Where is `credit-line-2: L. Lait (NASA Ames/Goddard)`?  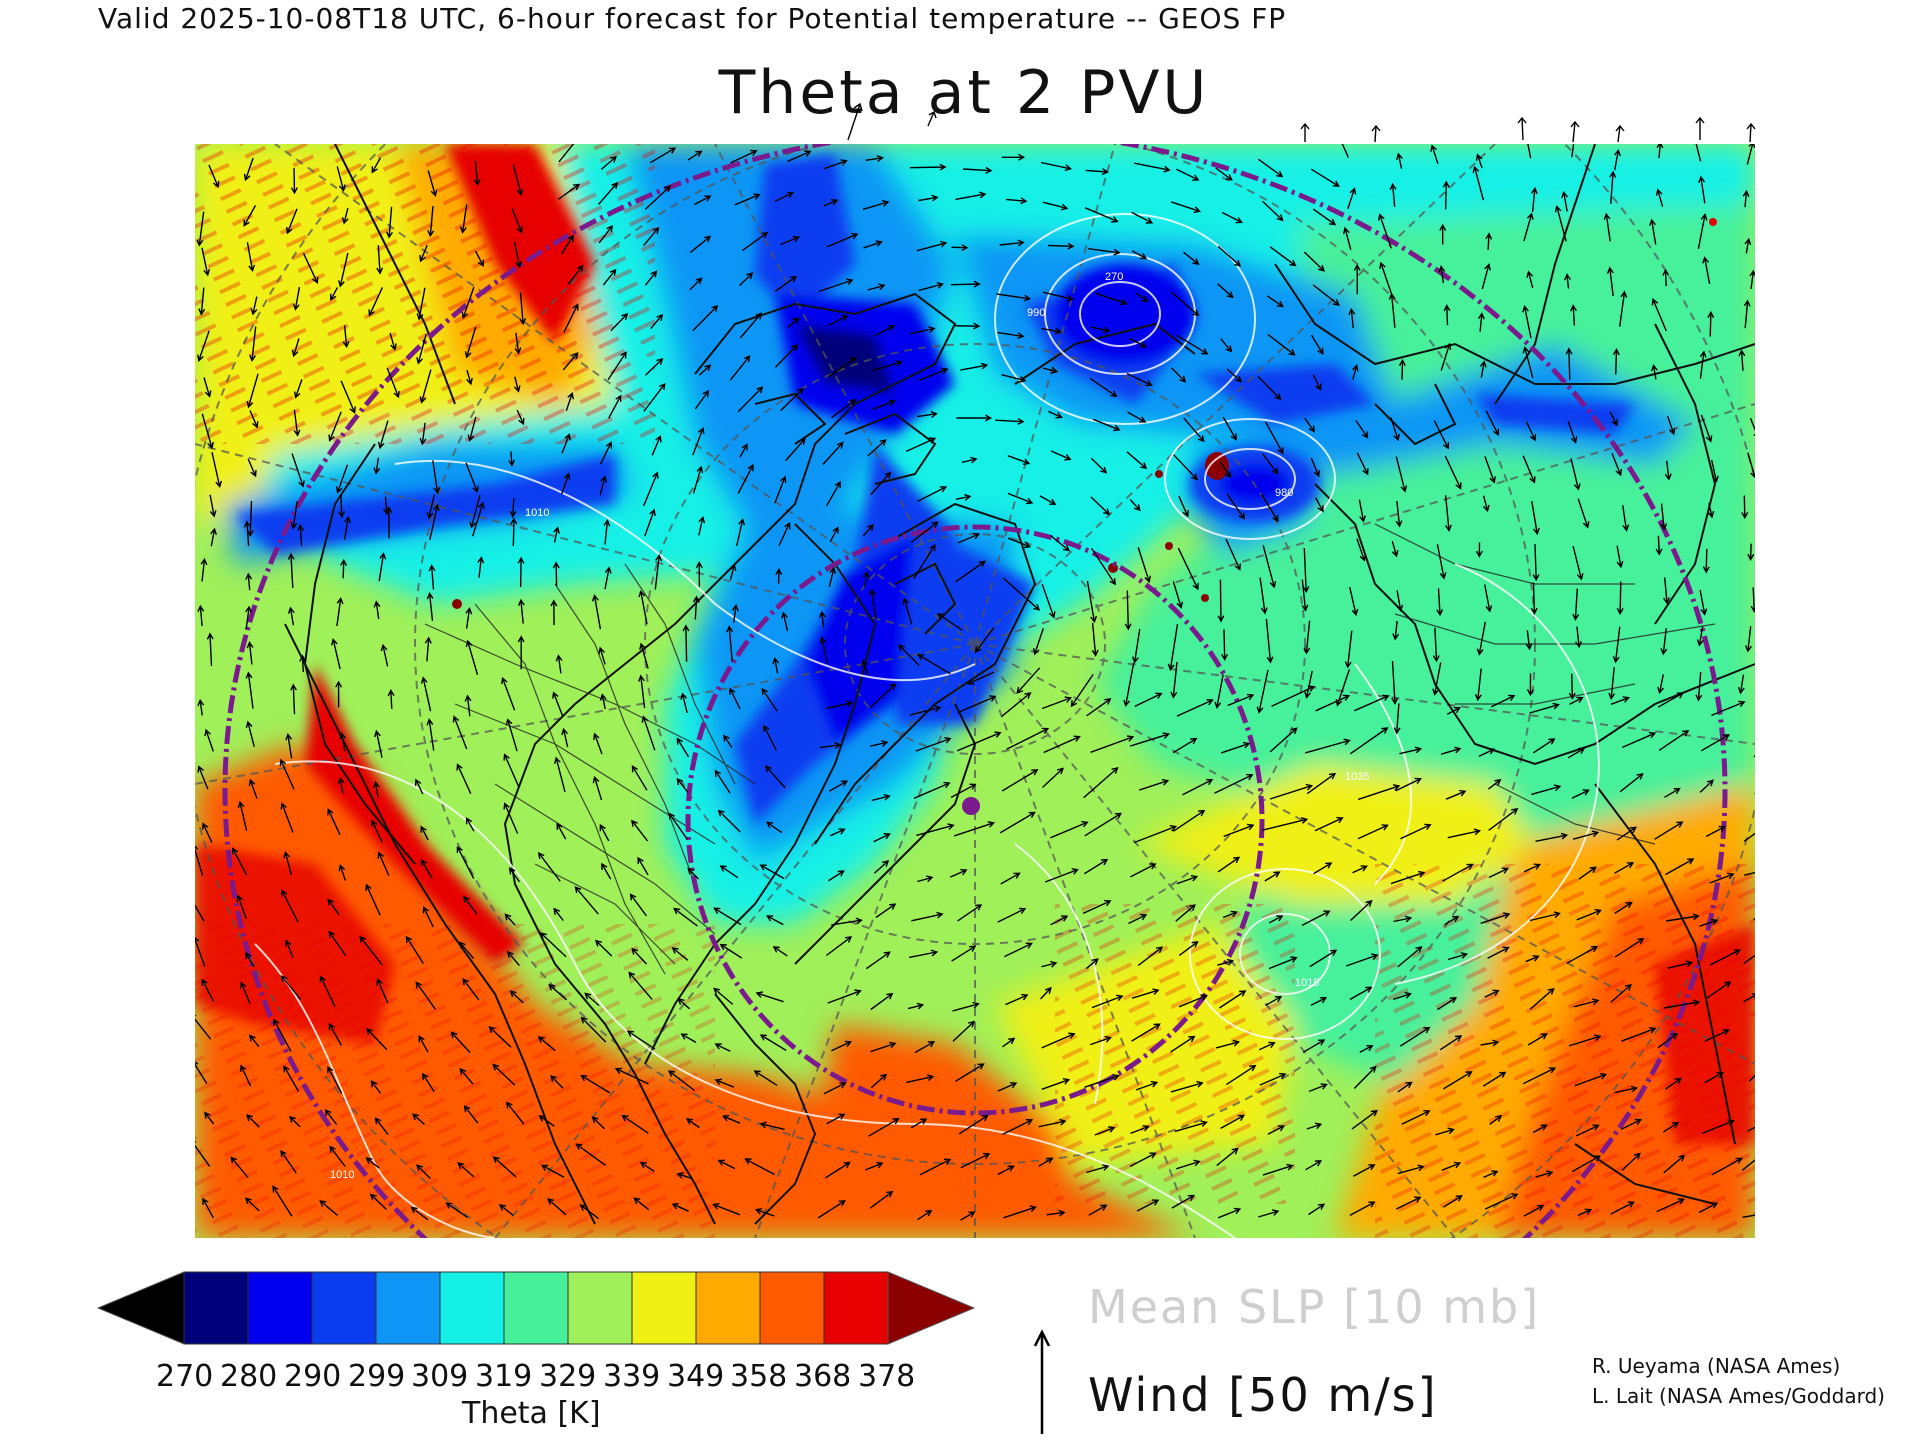
credit-line-2: L. Lait (NASA Ames/Goddard) is located at coordinates (1738, 1396).